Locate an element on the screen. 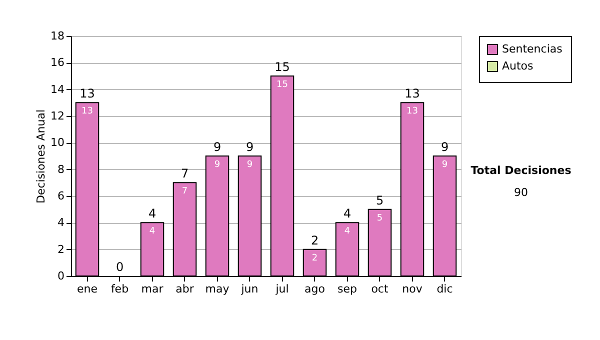 This screenshot has height=340, width=600. total-label: 0 is located at coordinates (120, 267).